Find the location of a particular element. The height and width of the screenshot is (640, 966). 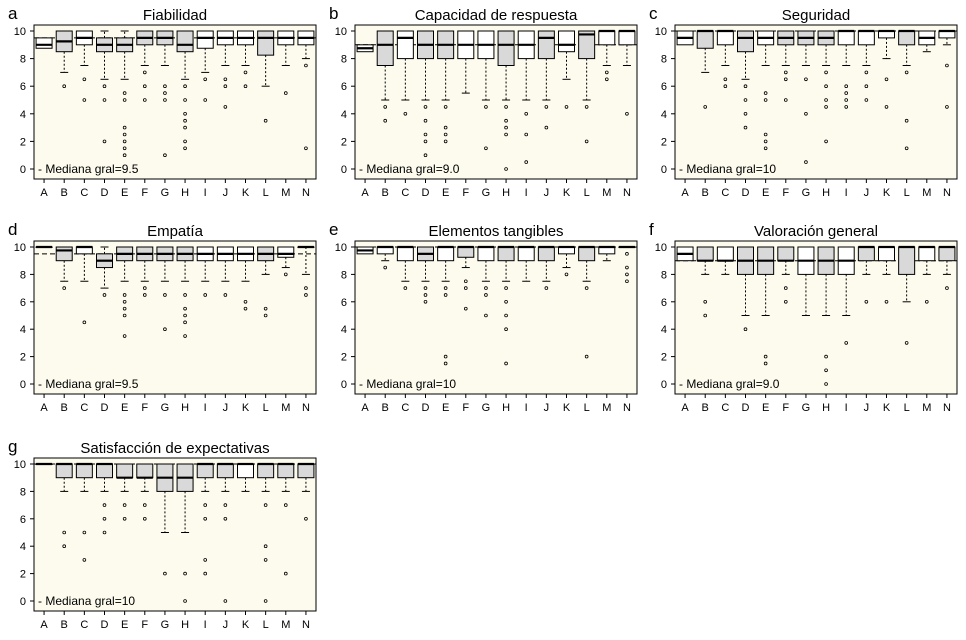

box-M is located at coordinates (927, 41).